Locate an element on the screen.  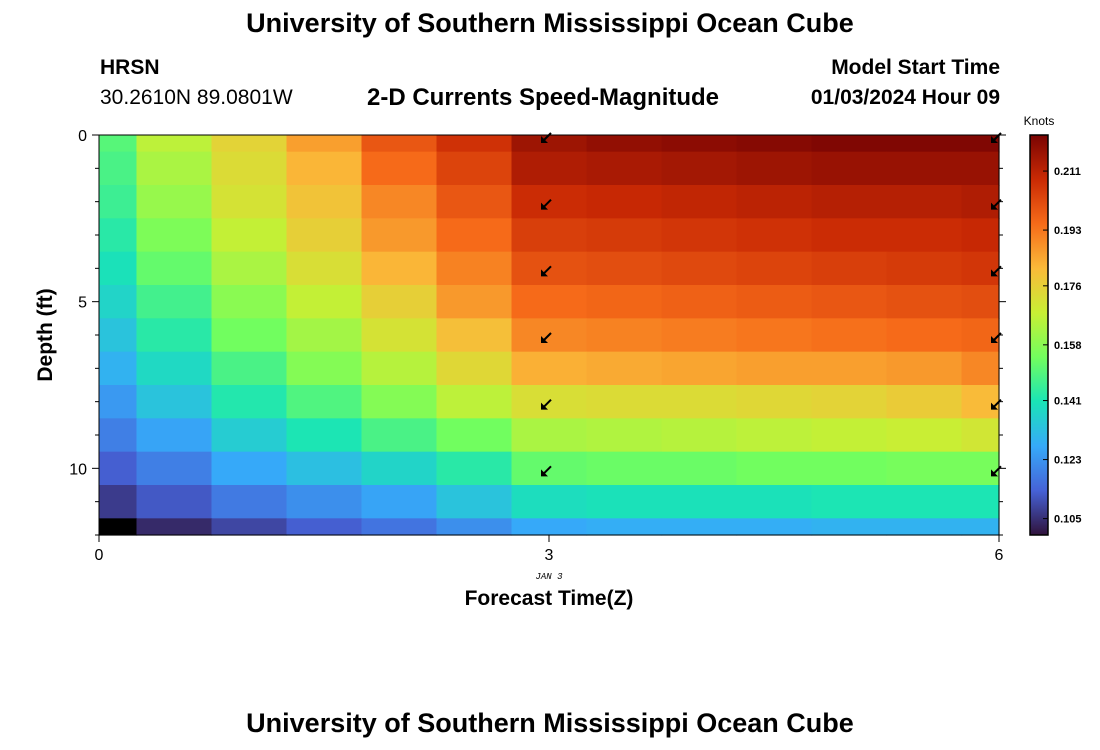
colorbar-tick-label: 0.193 is located at coordinates (1068, 231).